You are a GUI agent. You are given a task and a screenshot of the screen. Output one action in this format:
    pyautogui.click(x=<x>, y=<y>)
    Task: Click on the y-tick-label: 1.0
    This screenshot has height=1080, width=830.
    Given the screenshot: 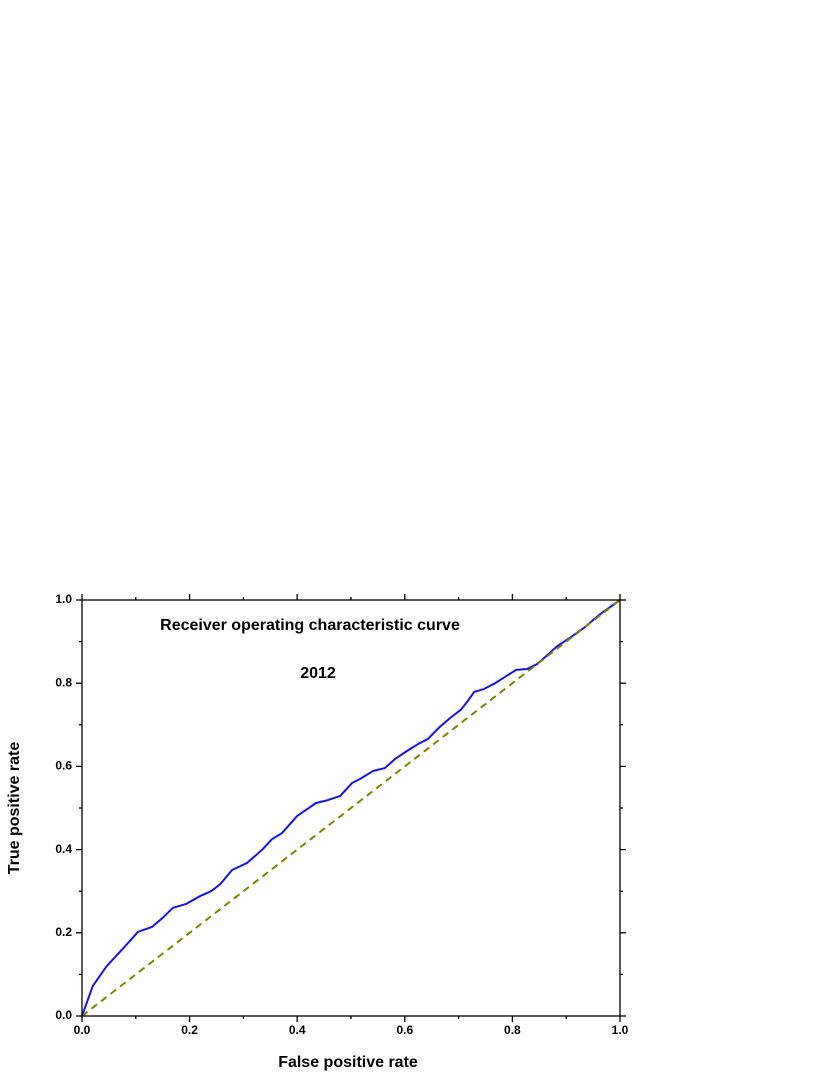 What is the action you would take?
    pyautogui.click(x=63, y=599)
    